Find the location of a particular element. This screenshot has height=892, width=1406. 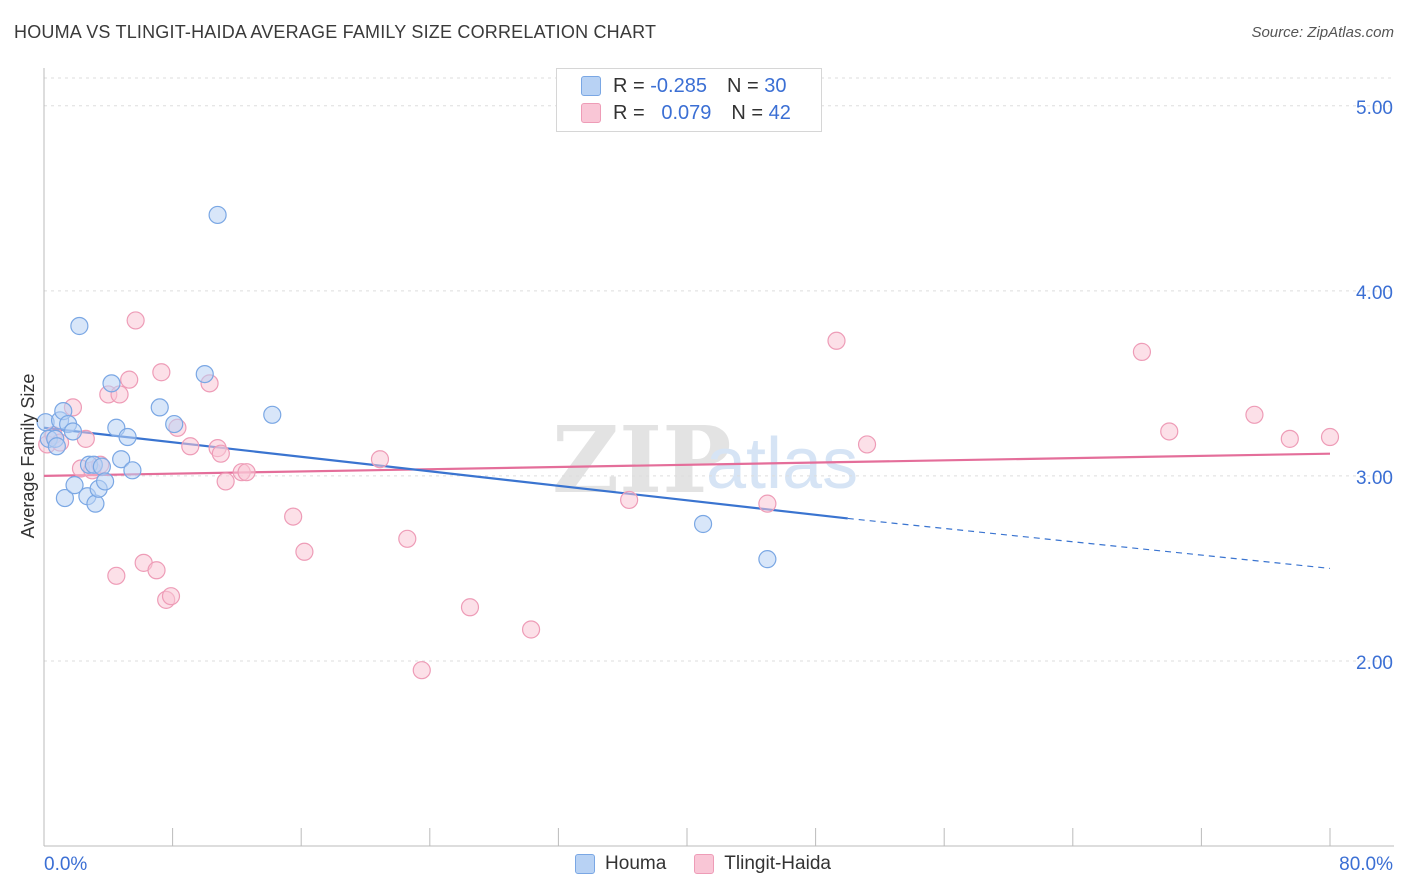

legend-row-tlingit-haida: R = 0.079 N = 42 is located at coordinates (686, 113).